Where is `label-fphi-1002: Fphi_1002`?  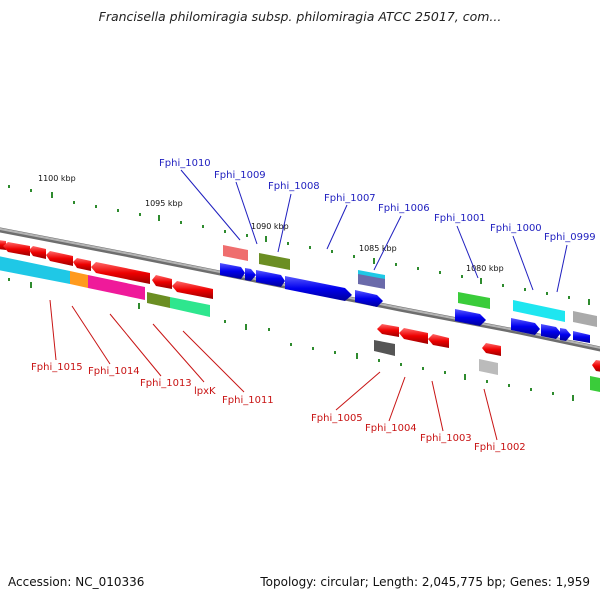
label-fphi-1002: Fphi_1002 is located at coordinates (500, 447).